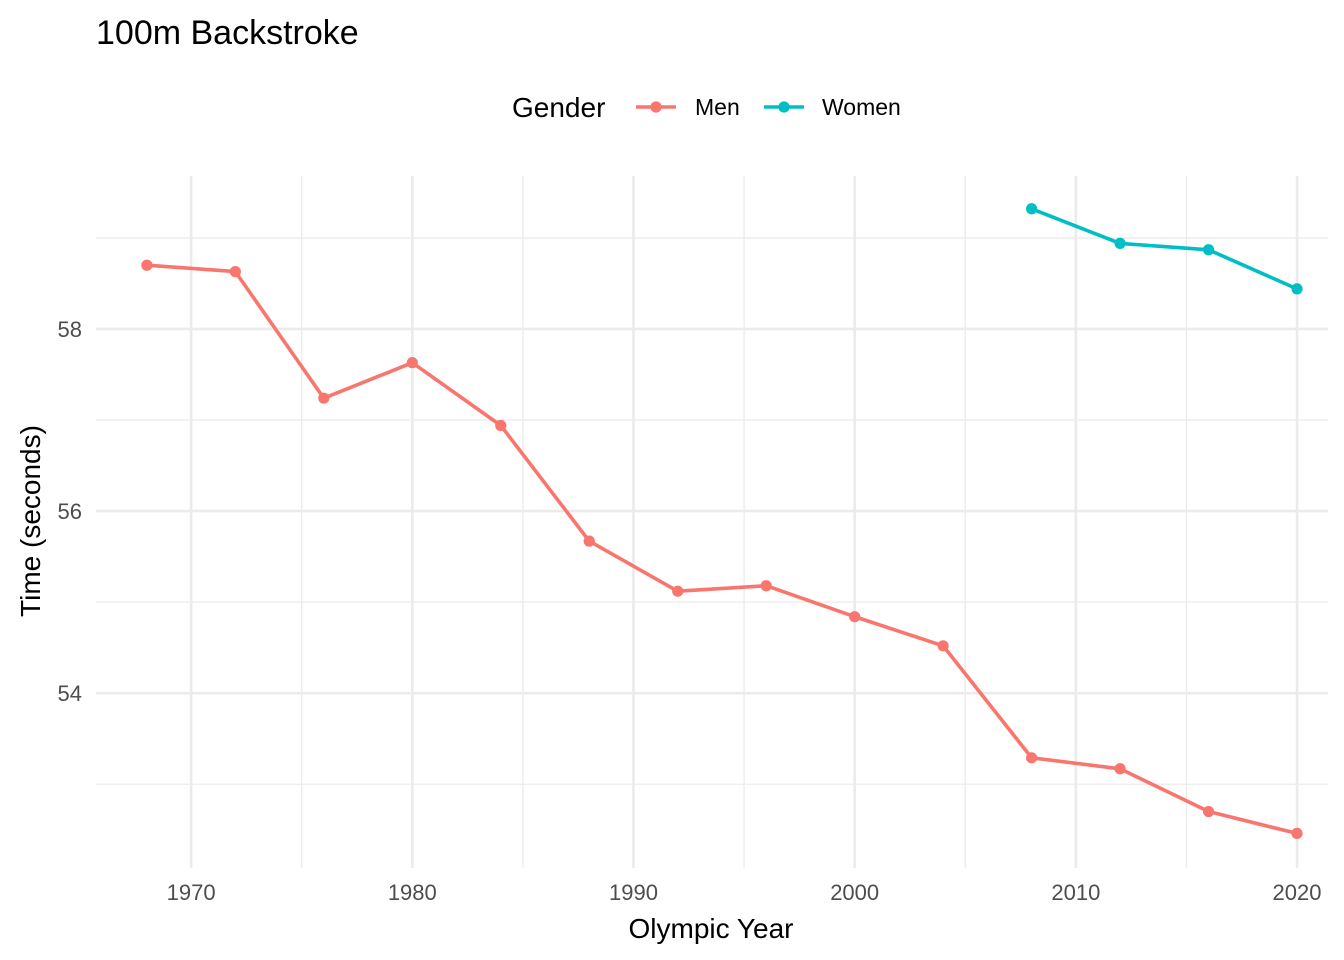 The width and height of the screenshot is (1344, 960). What do you see at coordinates (744, 892) in the screenshot?
I see `x-axis-ticks: 1970 1980 1990 2000 2010 2020` at bounding box center [744, 892].